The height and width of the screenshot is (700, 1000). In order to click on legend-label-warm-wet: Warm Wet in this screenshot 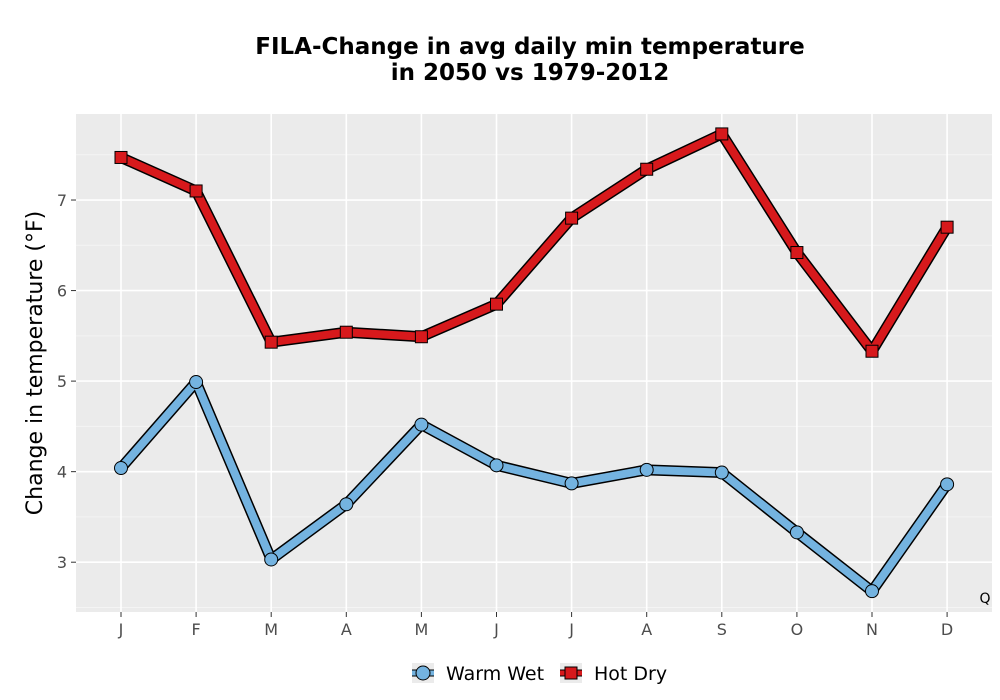, I will do `click(495, 674)`.